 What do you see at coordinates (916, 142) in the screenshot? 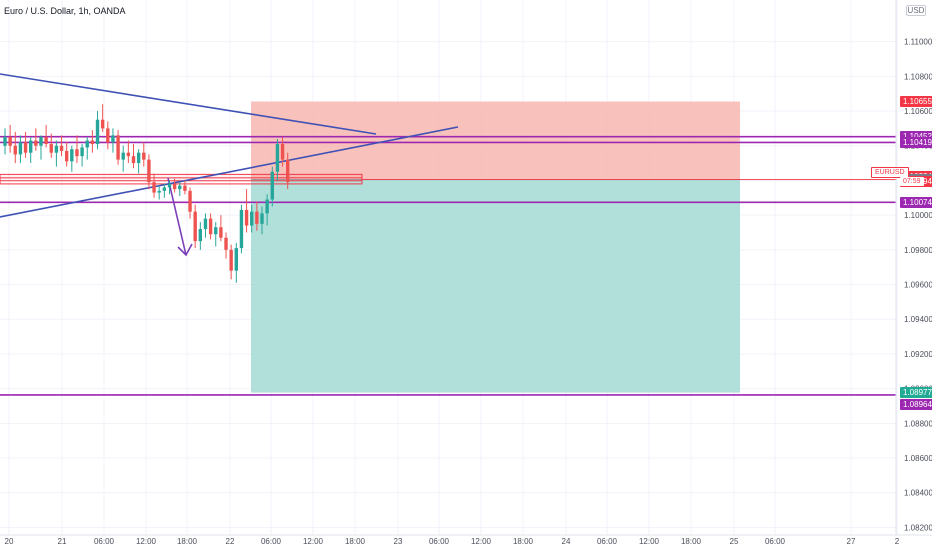
I see `price-tag: 1.10419` at bounding box center [916, 142].